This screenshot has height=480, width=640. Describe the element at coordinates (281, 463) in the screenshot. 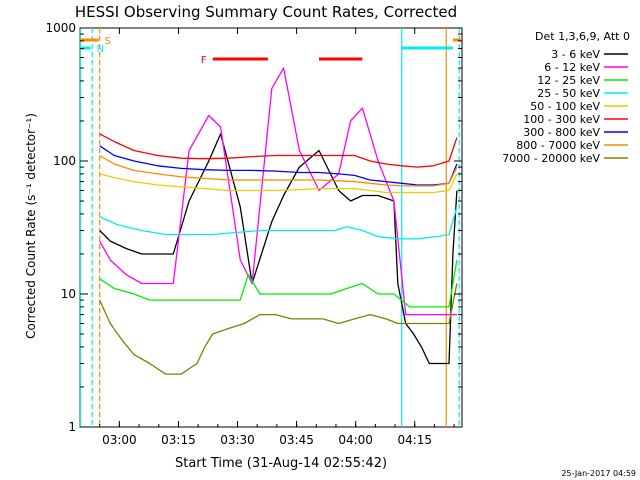

I see `x-axis-label: Start Time (31-Aug-14 02:55:42)` at that location.